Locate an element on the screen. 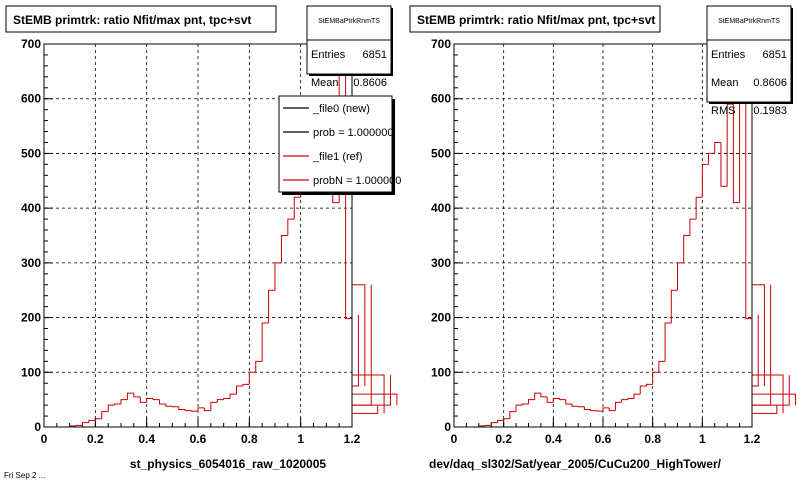 The image size is (800, 480). stats-box-frame is located at coordinates (749, 54).